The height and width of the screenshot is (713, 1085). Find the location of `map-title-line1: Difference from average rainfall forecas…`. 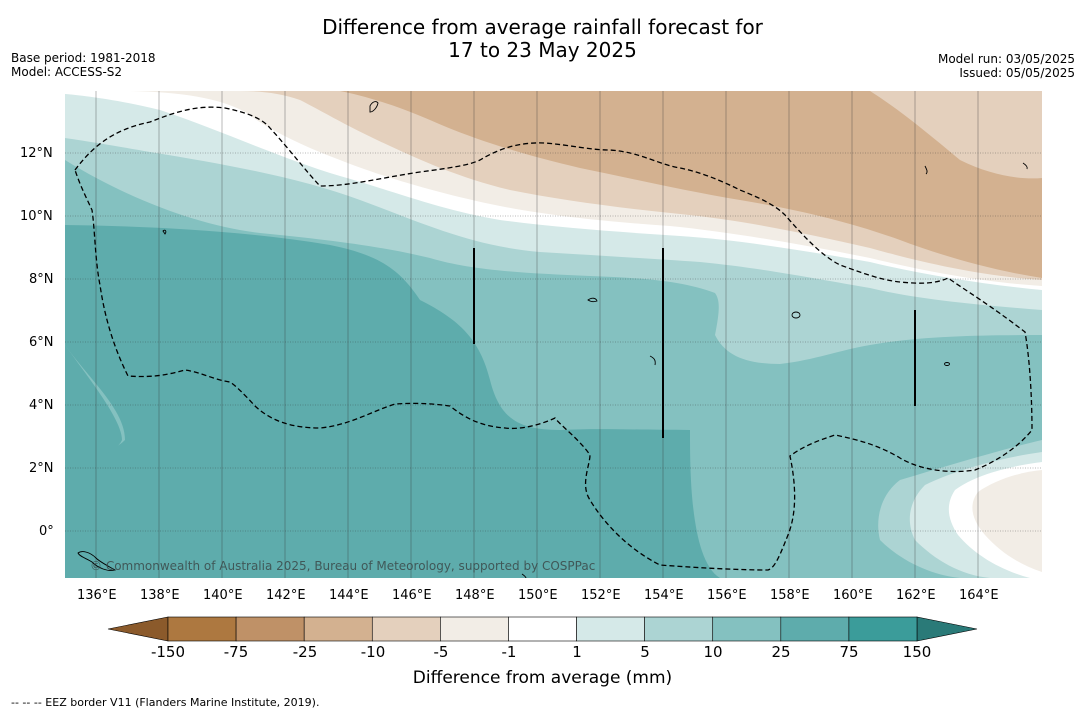

map-title-line1: Difference from average rainfall forecas… is located at coordinates (542, 27).